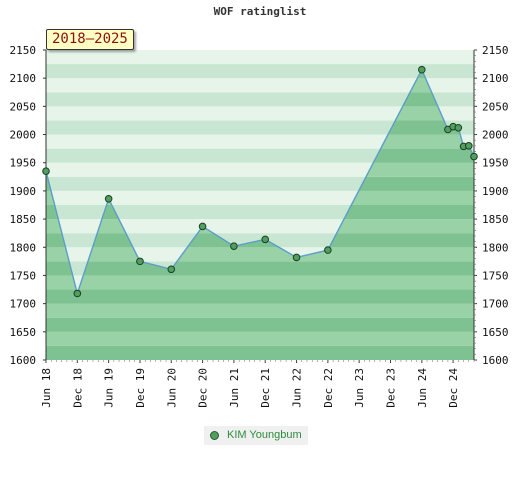 This screenshot has width=520, height=480. What do you see at coordinates (23, 332) in the screenshot?
I see `y-tick-label-left: 1650` at bounding box center [23, 332].